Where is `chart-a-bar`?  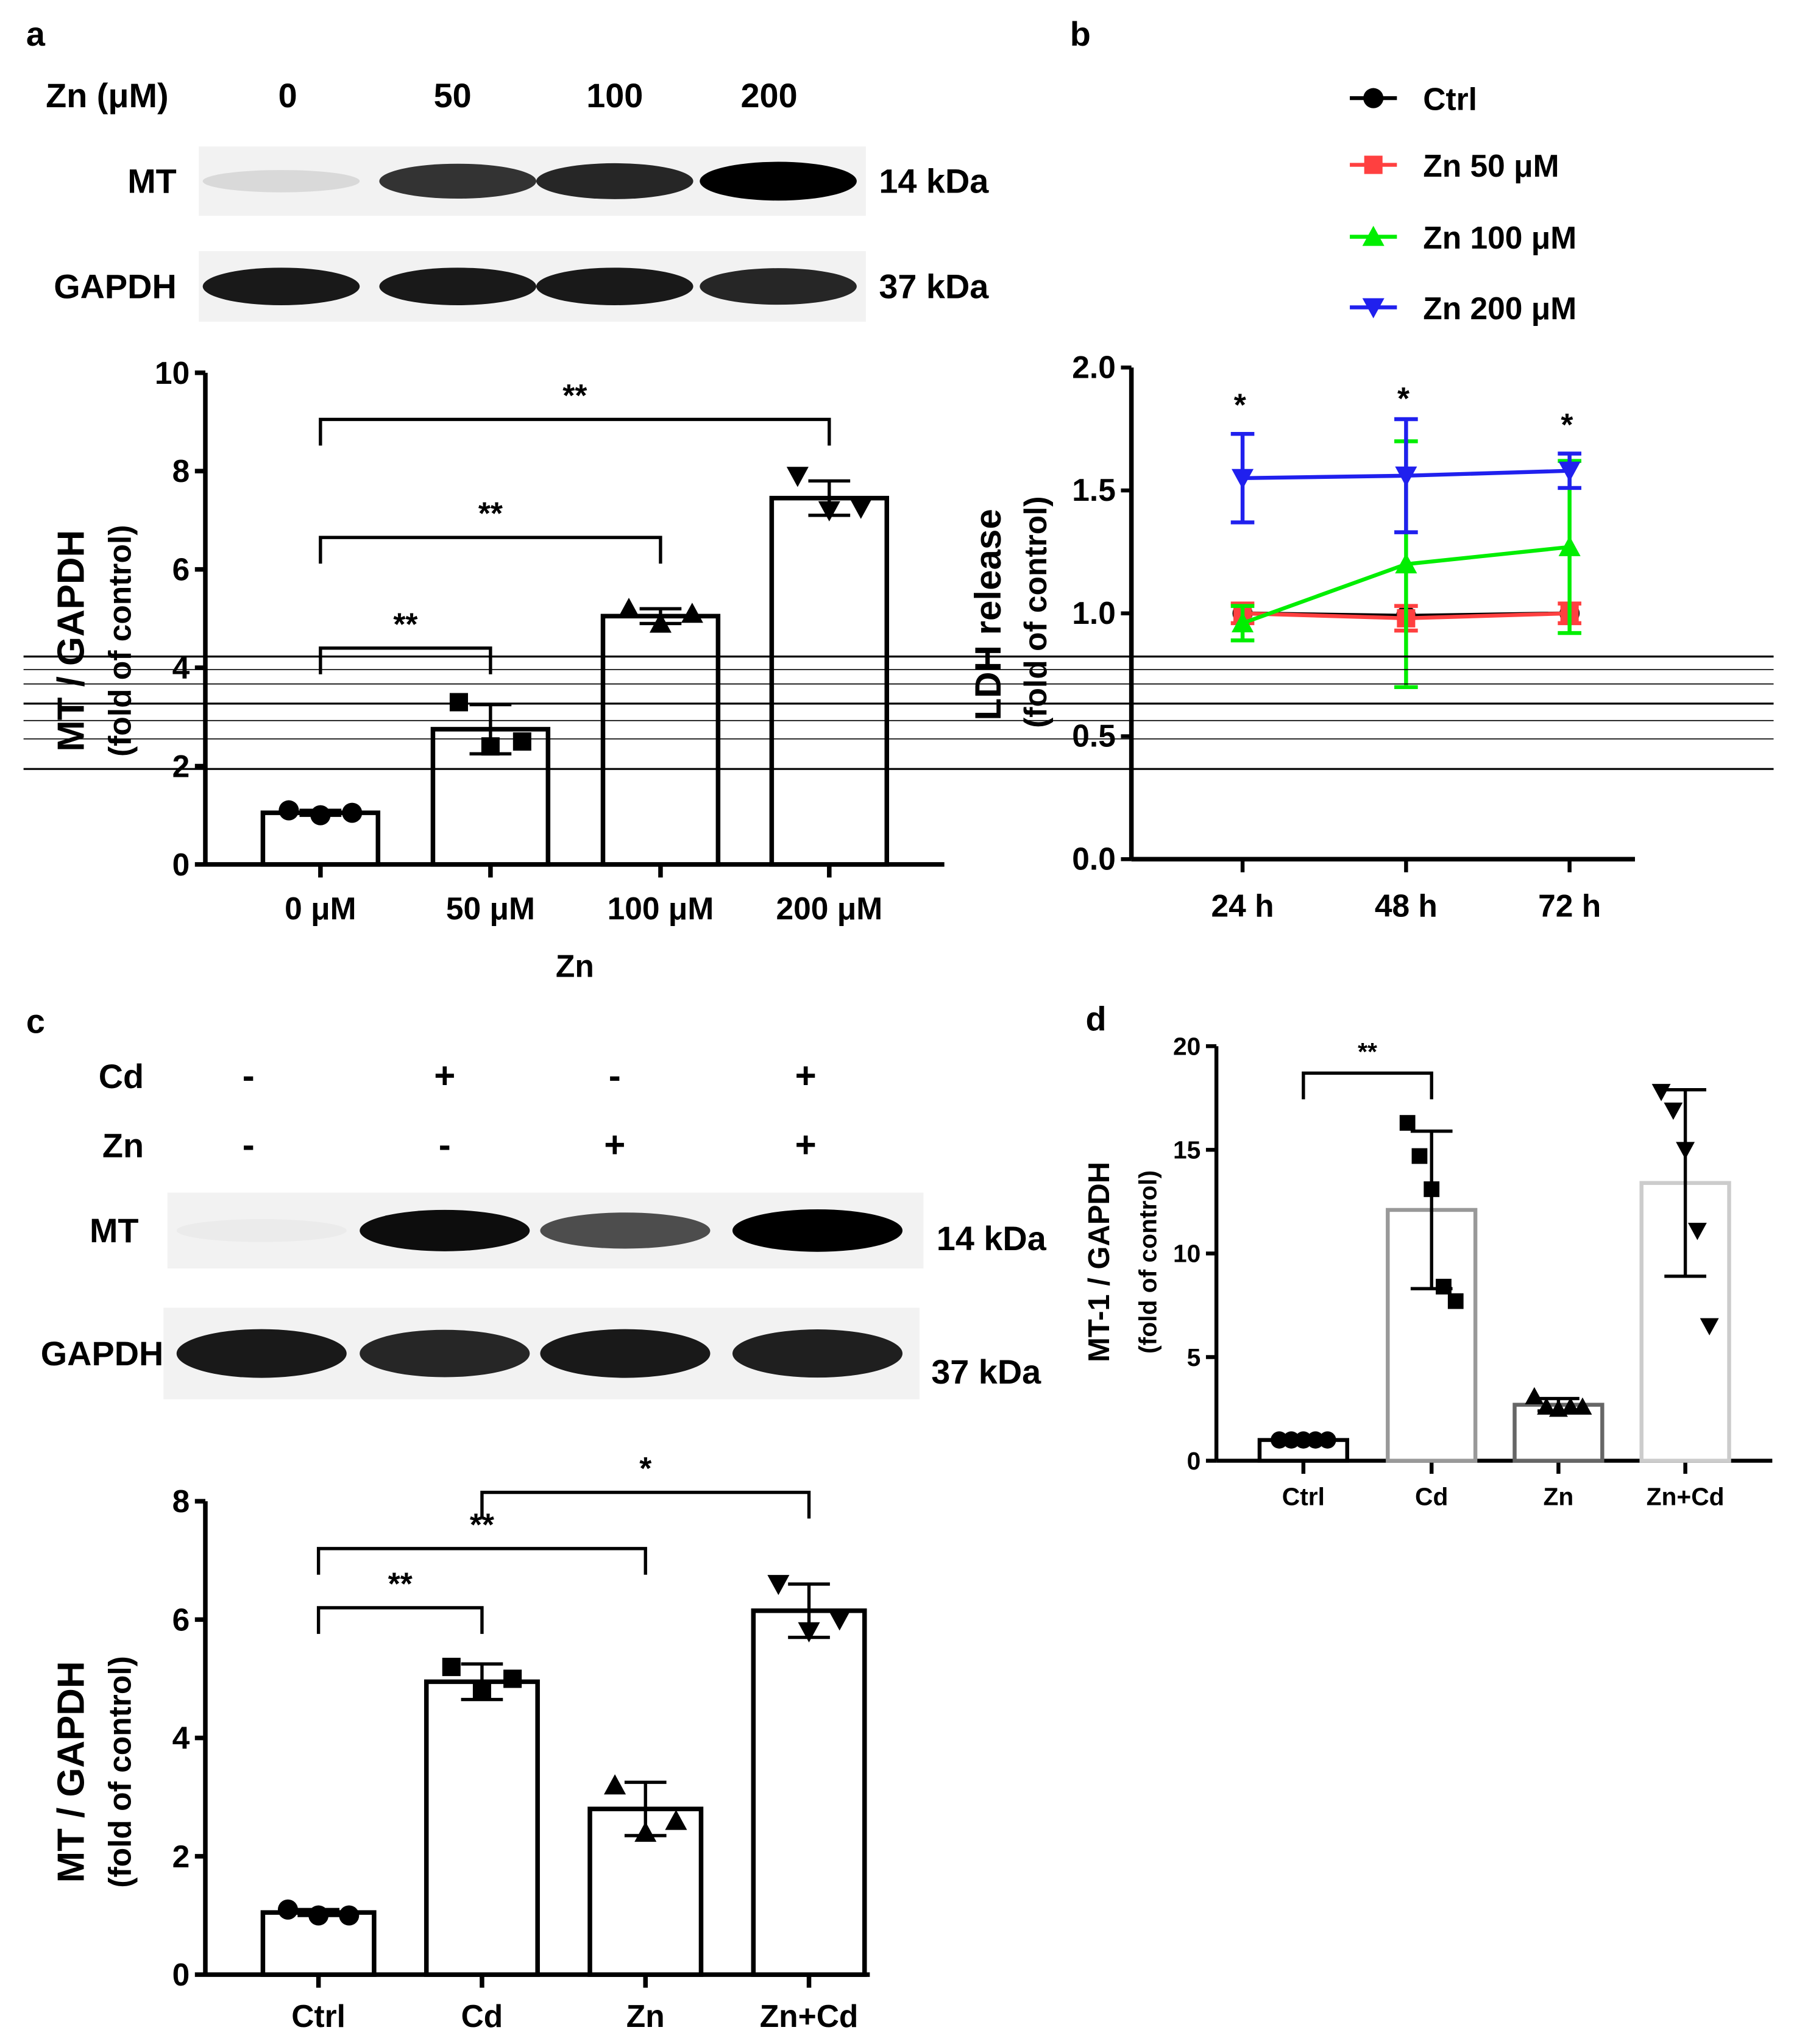 chart-a-bar is located at coordinates (660, 741).